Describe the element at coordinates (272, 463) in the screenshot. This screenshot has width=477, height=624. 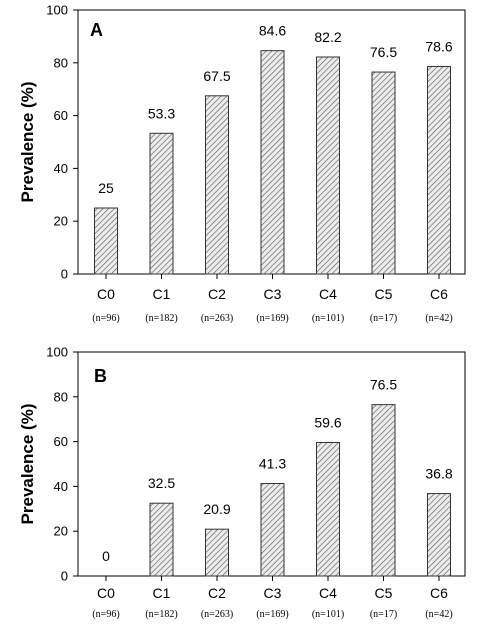
I see `data-label: 41.3` at that location.